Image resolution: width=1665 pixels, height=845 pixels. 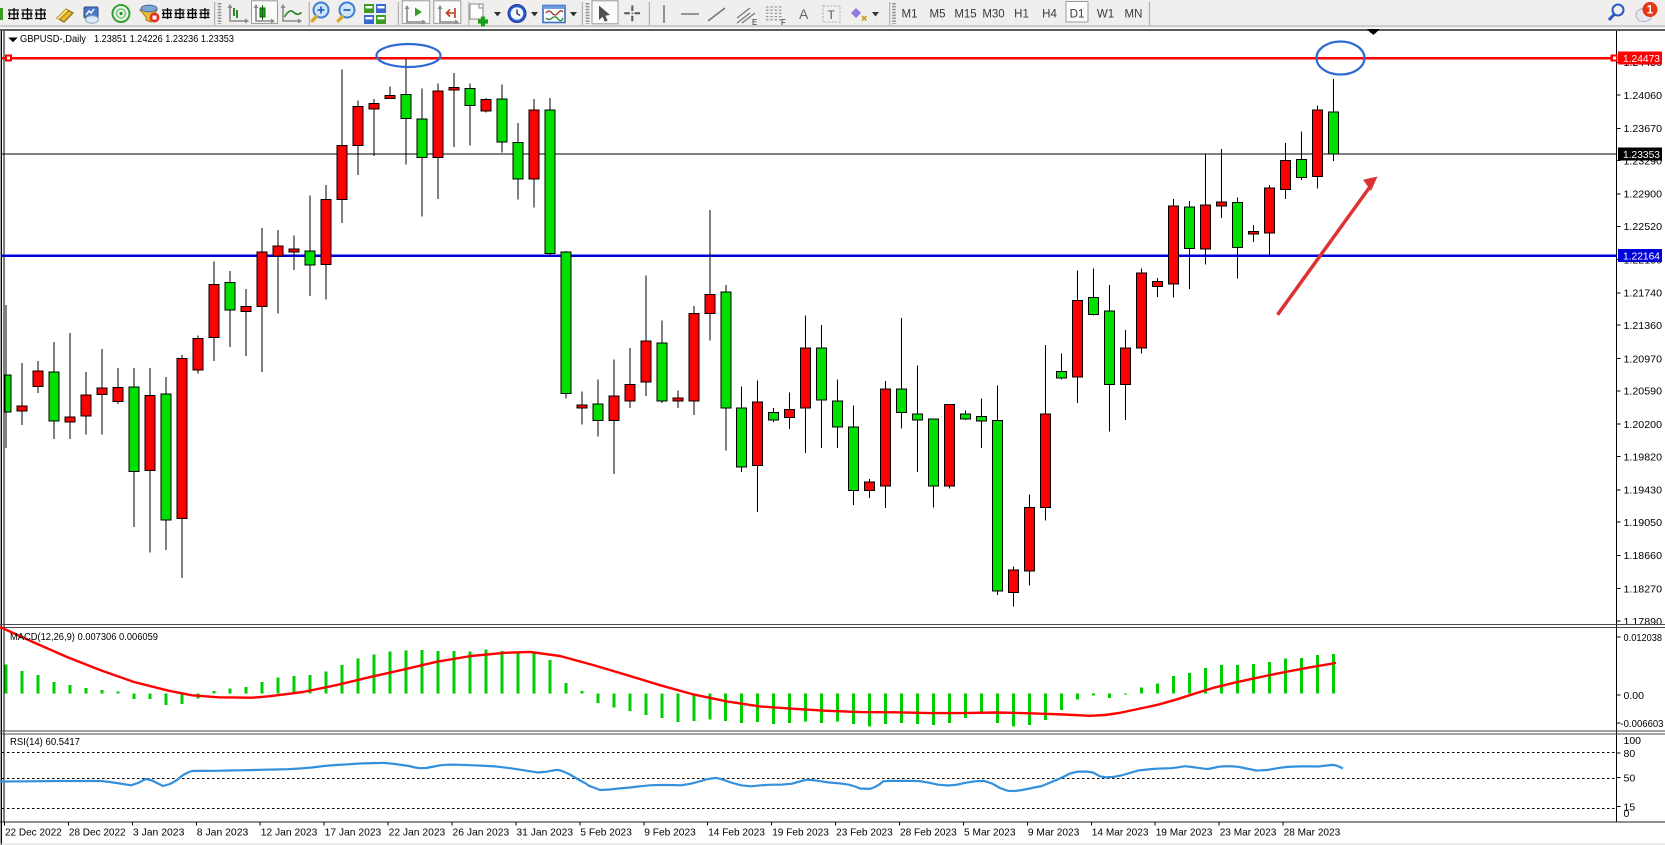 What do you see at coordinates (670, 833) in the screenshot?
I see `svg-text: 9 Feb 2023` at bounding box center [670, 833].